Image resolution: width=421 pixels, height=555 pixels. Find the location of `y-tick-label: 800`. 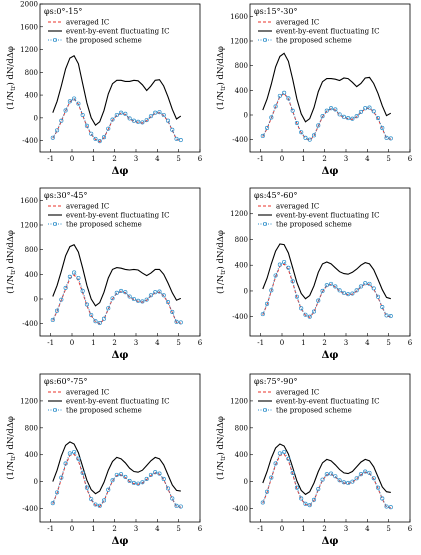

y-tick-label: 800 is located at coordinates (241, 66).